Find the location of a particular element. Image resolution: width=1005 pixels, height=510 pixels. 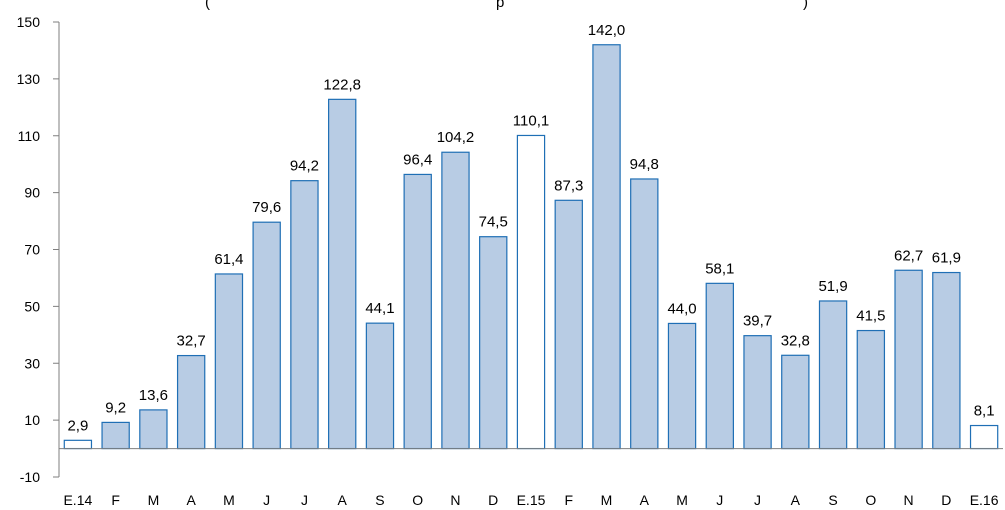

x-tick-label: E.16 is located at coordinates (984, 500).